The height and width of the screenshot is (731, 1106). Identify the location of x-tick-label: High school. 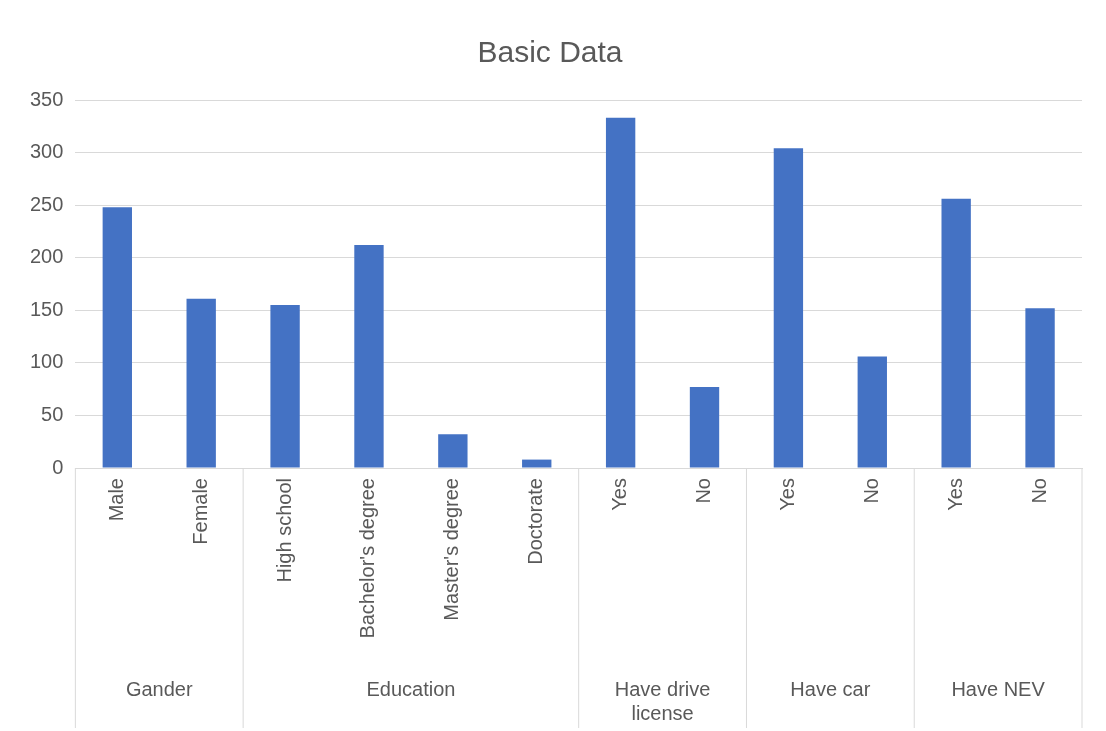
(283, 530).